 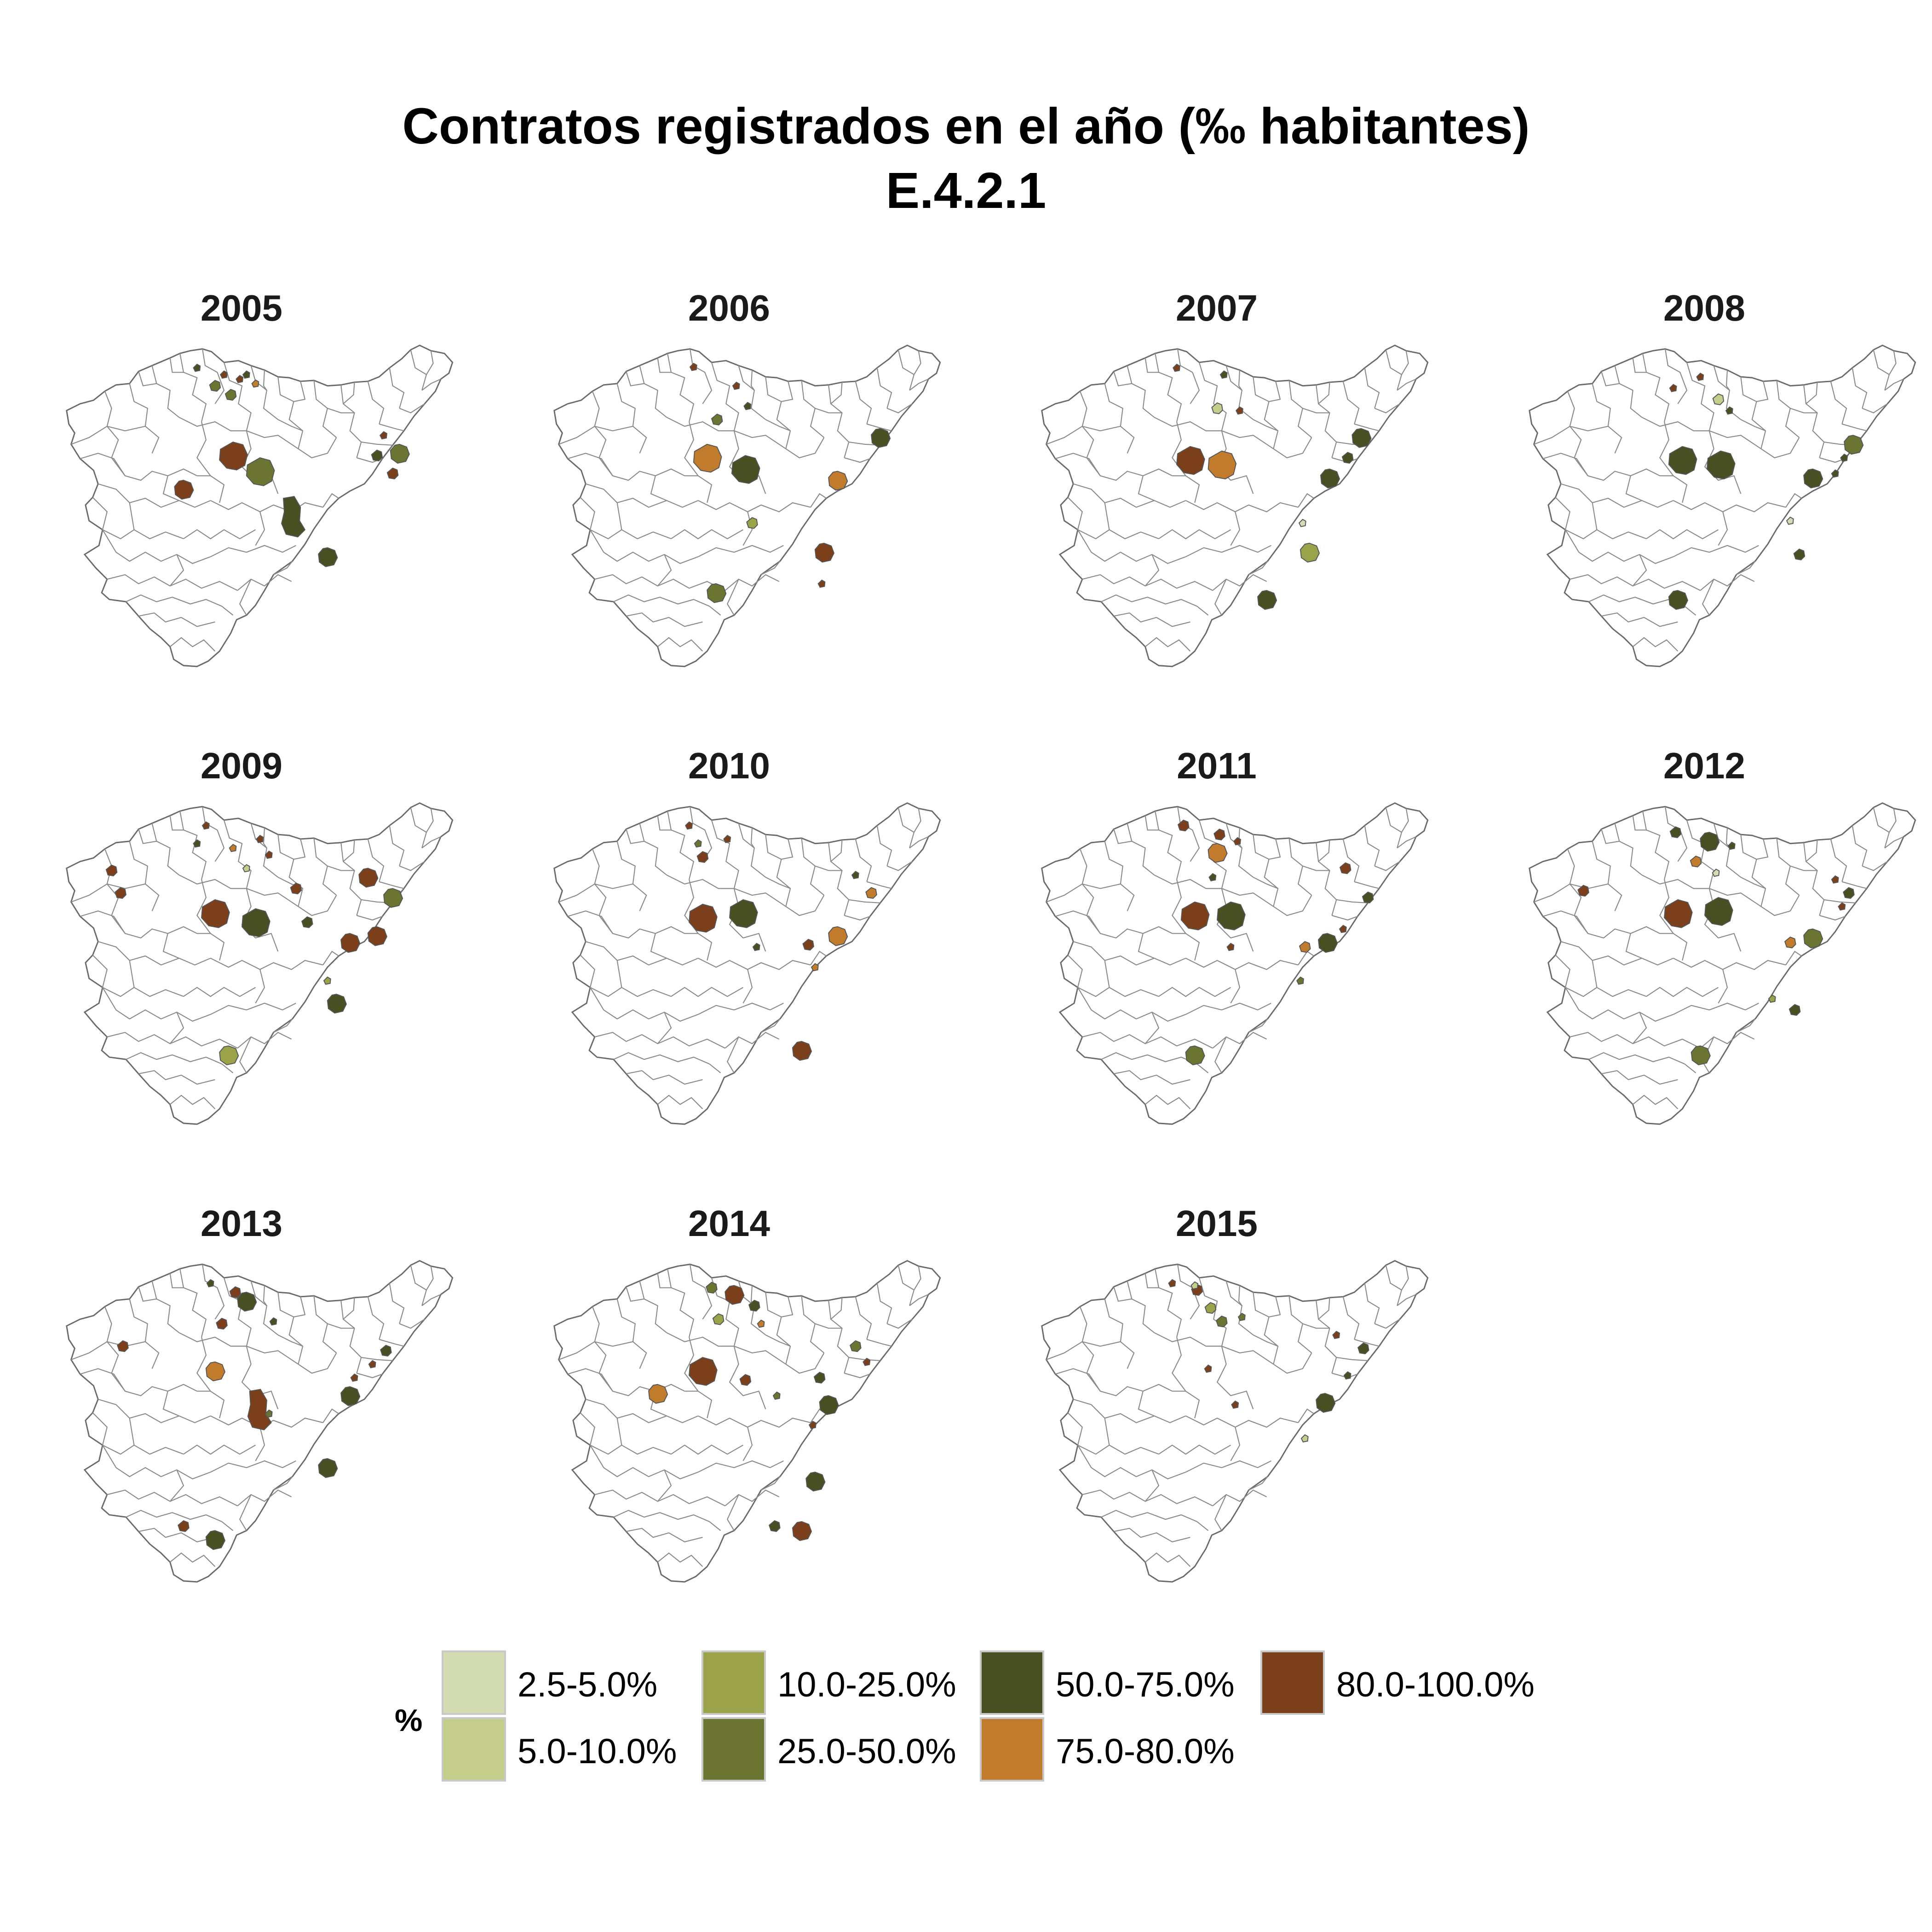 What do you see at coordinates (752, 492) in the screenshot?
I see `map-panel-2006: 2006` at bounding box center [752, 492].